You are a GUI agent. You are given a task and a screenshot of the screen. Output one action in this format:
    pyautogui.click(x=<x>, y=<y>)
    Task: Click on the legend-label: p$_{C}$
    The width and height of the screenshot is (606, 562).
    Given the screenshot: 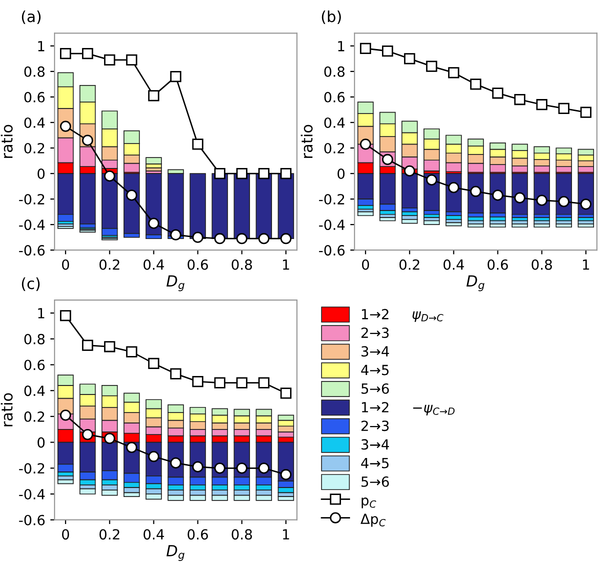 What is the action you would take?
    pyautogui.click(x=369, y=503)
    